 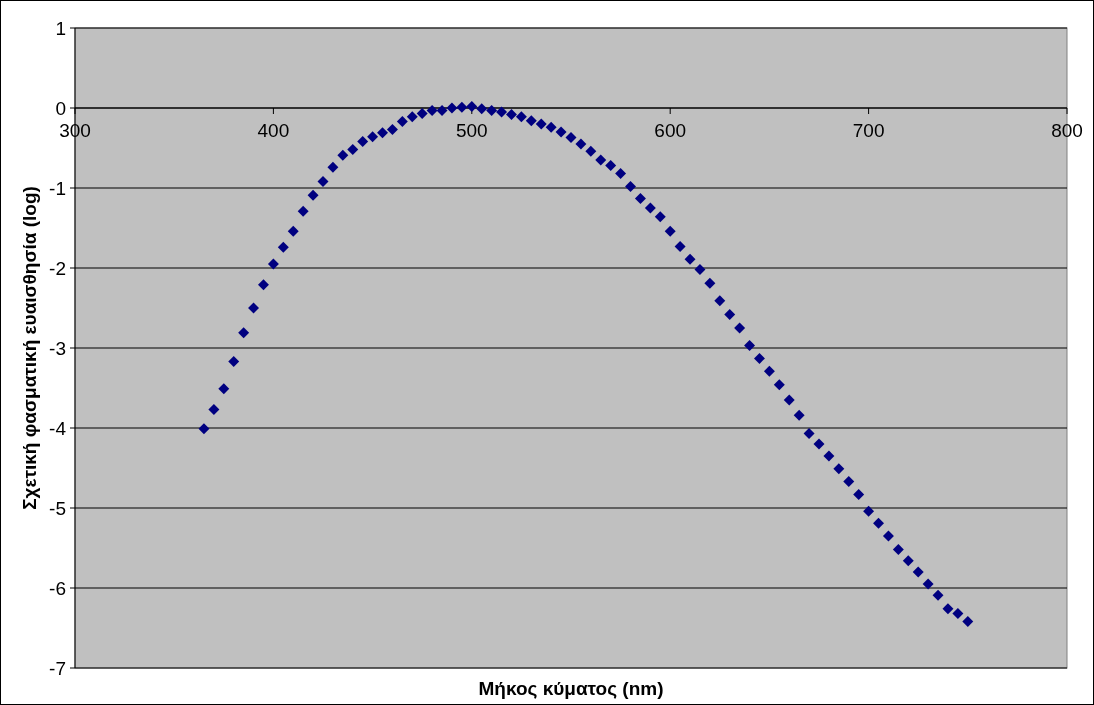 I want to click on y-tick-label: -3, so click(x=57, y=348).